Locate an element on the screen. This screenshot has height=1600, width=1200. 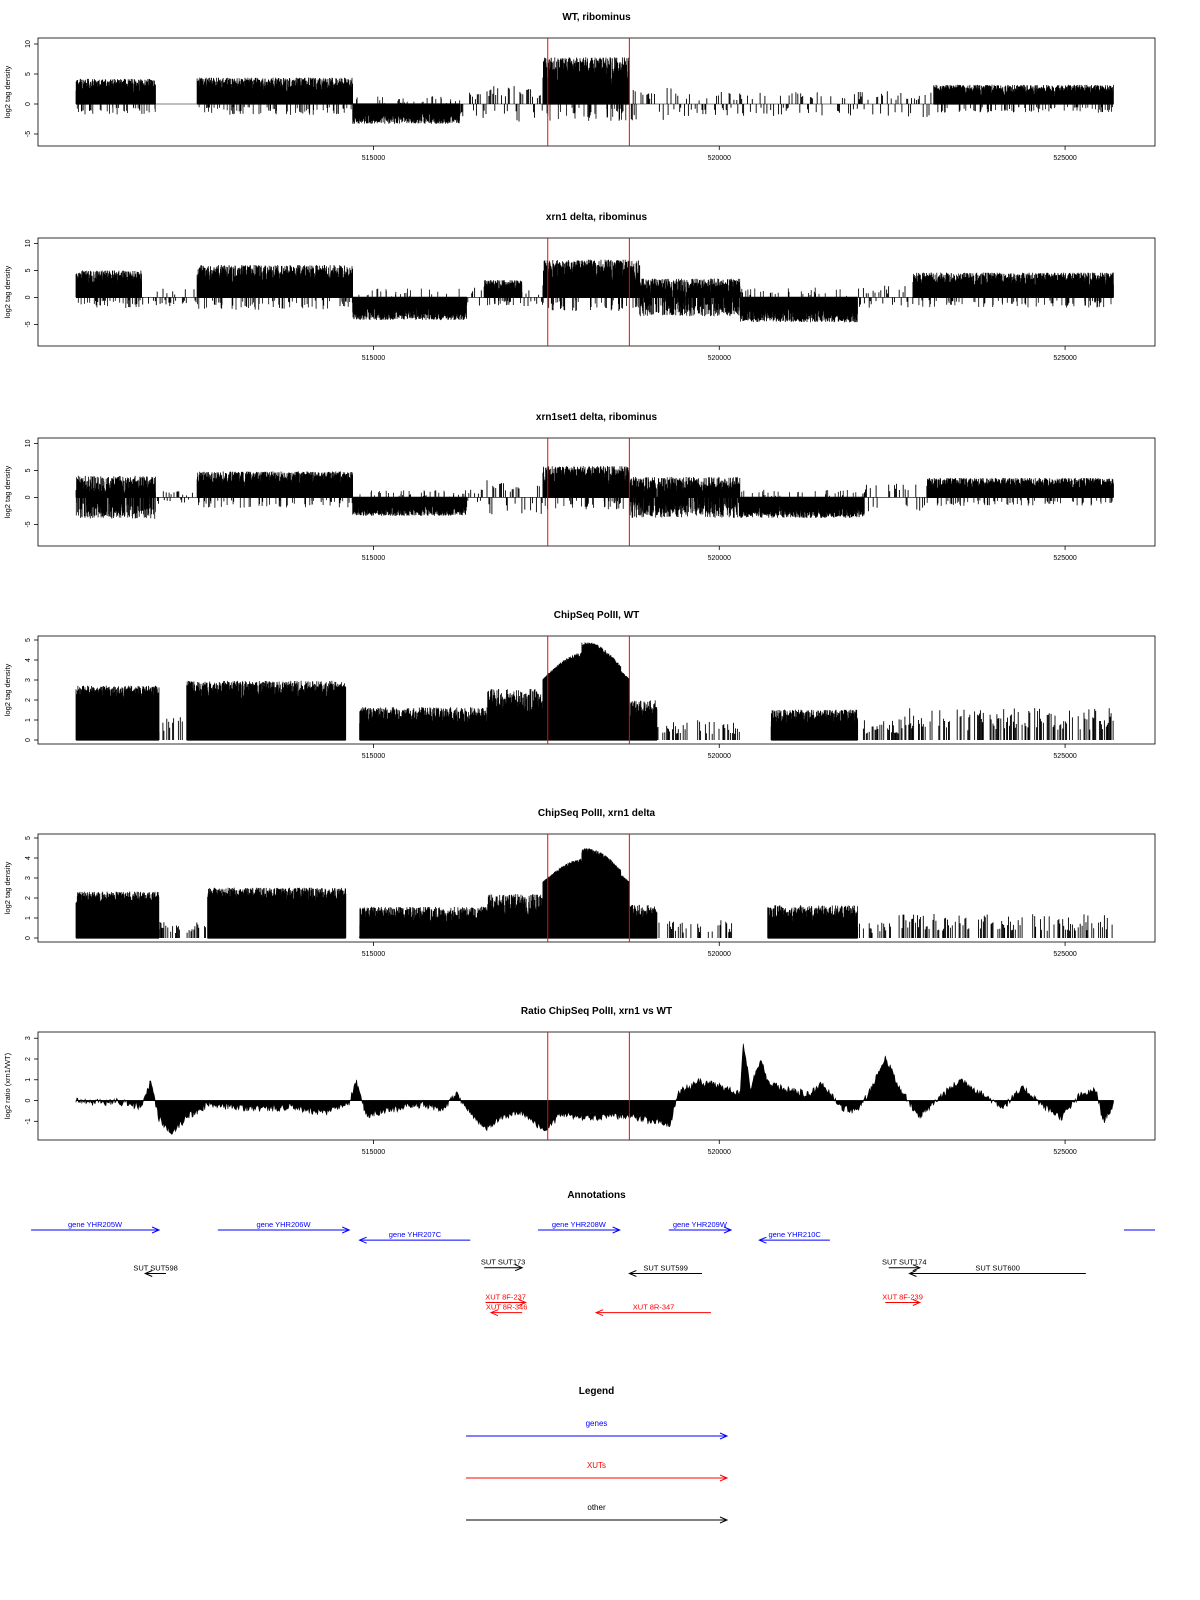
feature-arrow: SUT SUT174 is located at coordinates (904, 1265).